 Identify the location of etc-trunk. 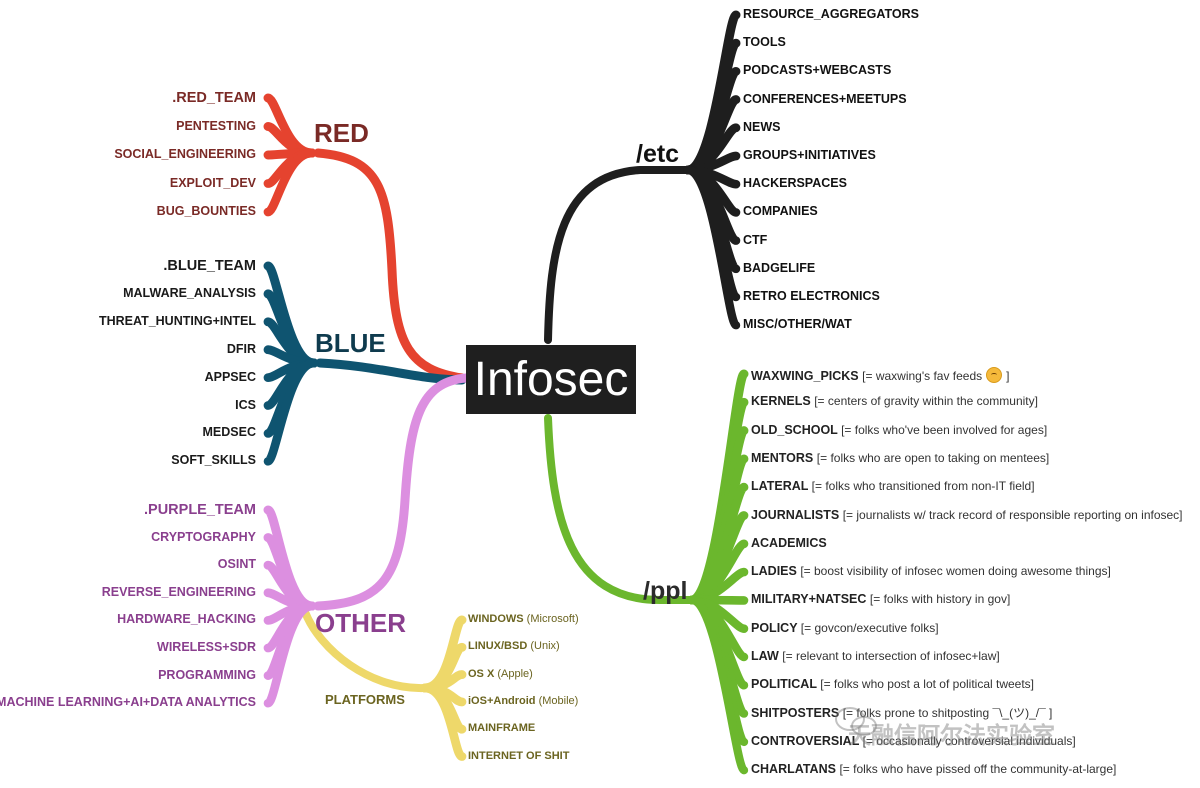
(618, 255).